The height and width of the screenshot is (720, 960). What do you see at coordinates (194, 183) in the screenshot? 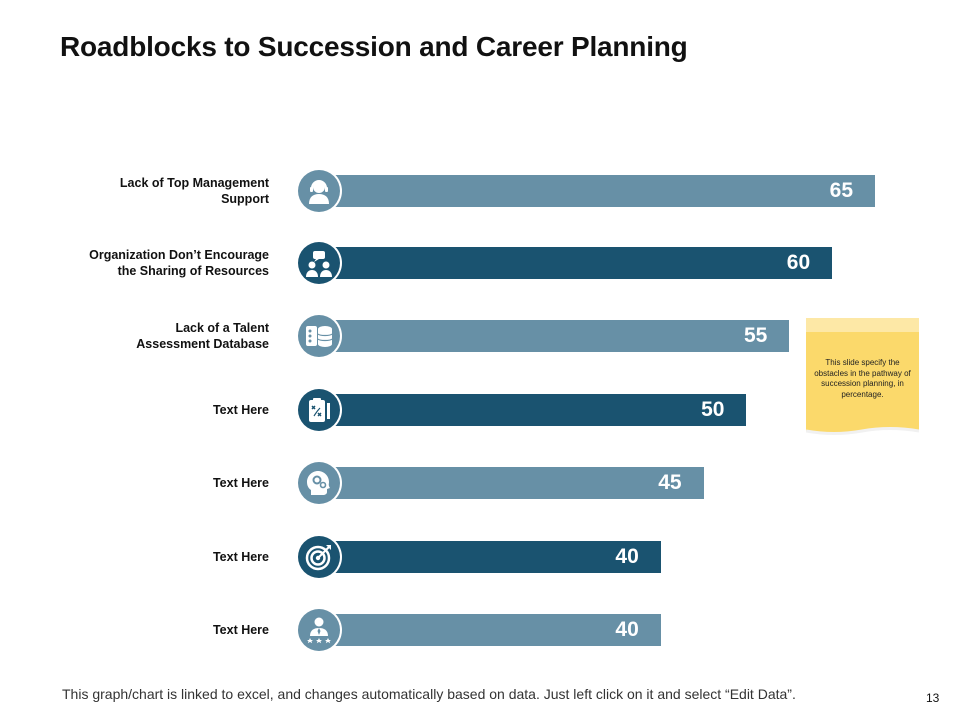
I see `category-label-line1: Lack of Top Management` at bounding box center [194, 183].